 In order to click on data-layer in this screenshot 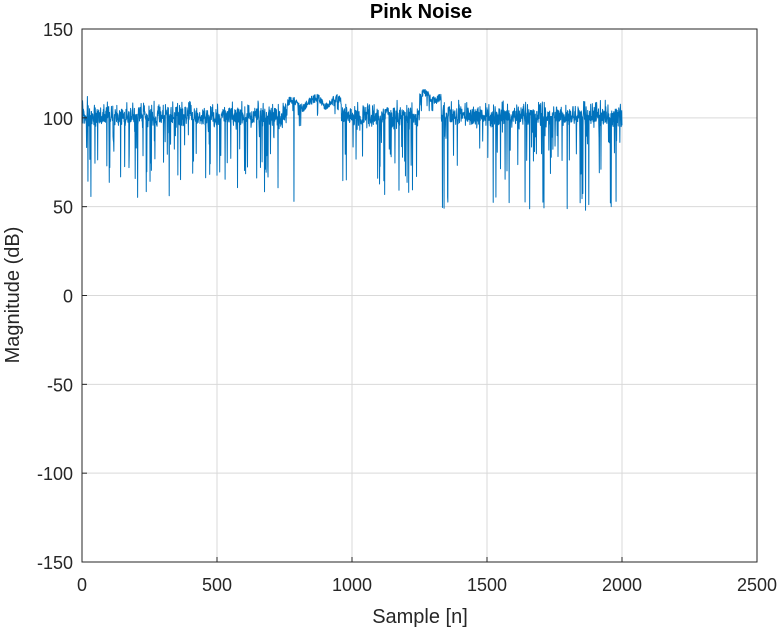, I will do `click(352, 149)`.